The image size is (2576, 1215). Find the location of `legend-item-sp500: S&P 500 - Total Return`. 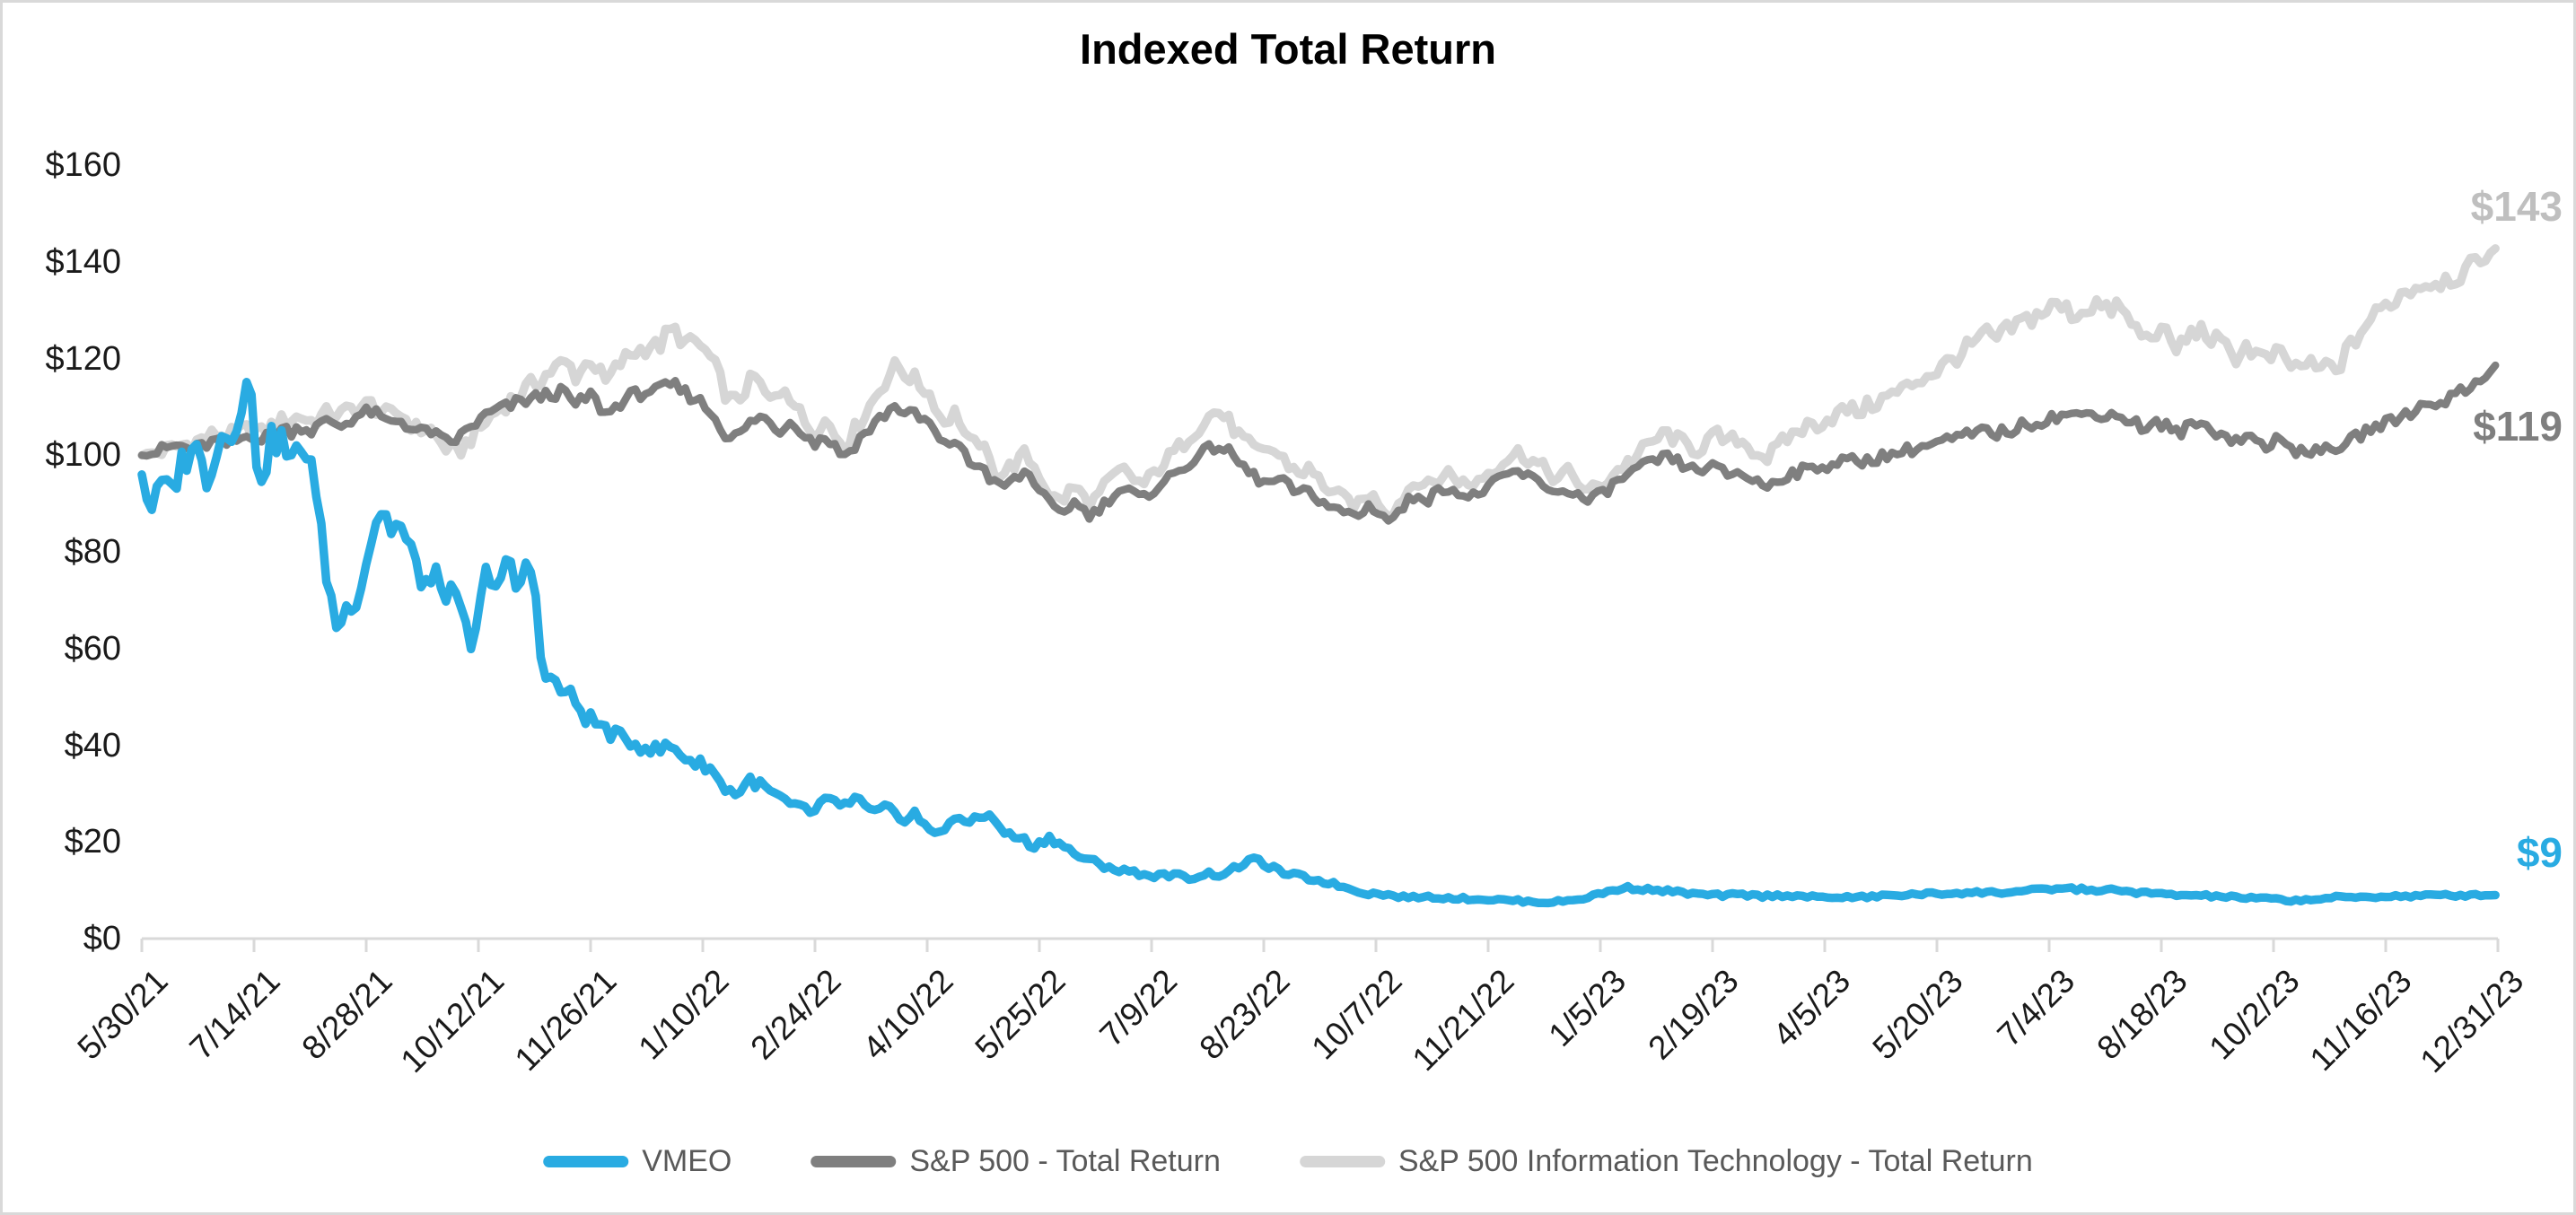

legend-item-sp500: S&P 500 - Total Return is located at coordinates (1015, 1162).